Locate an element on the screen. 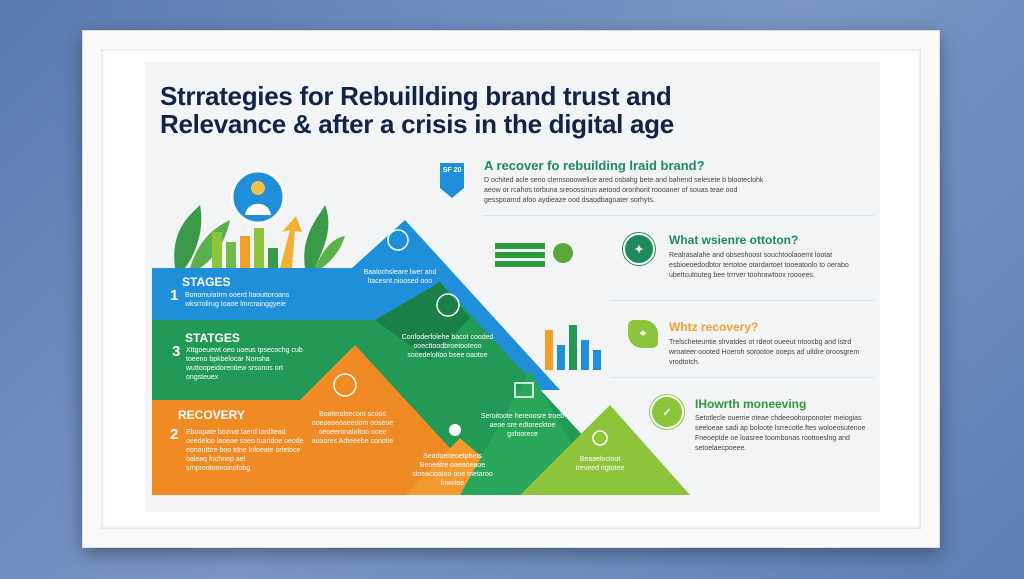 The image size is (1024, 579). network-icon is located at coordinates (398, 240).